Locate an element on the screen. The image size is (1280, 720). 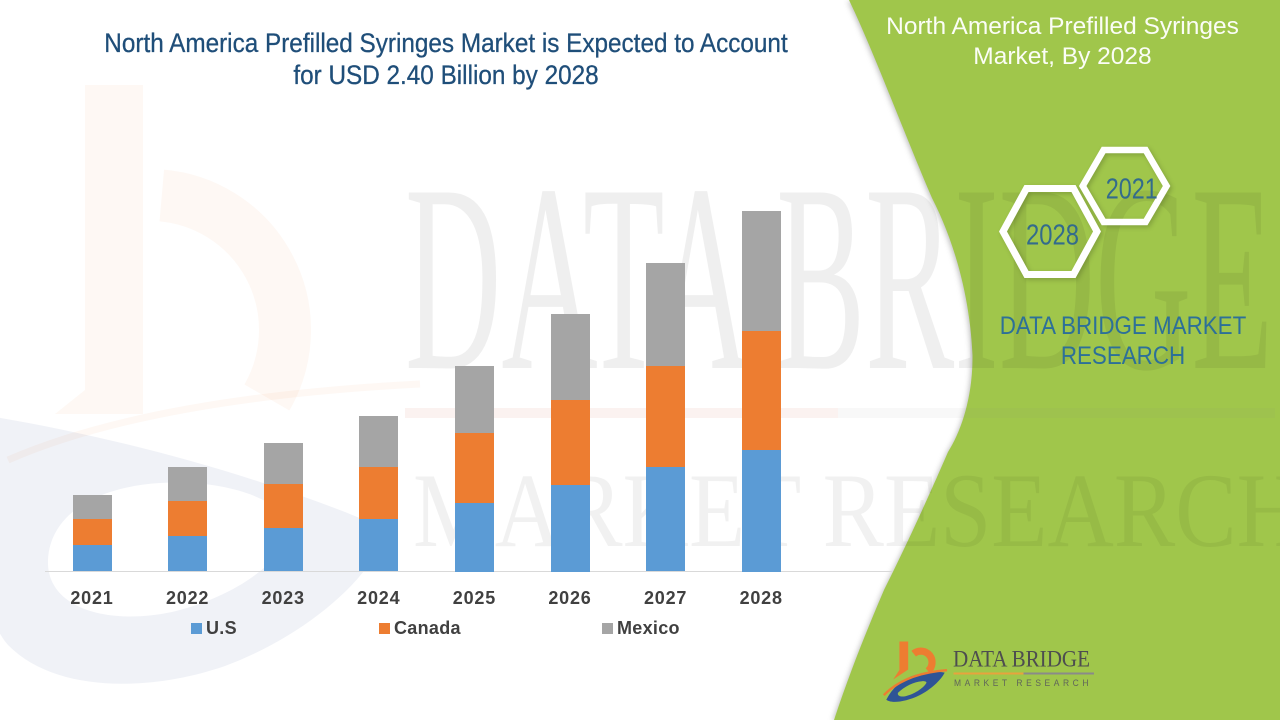
svg-text: 2028 is located at coordinates (1052, 236).